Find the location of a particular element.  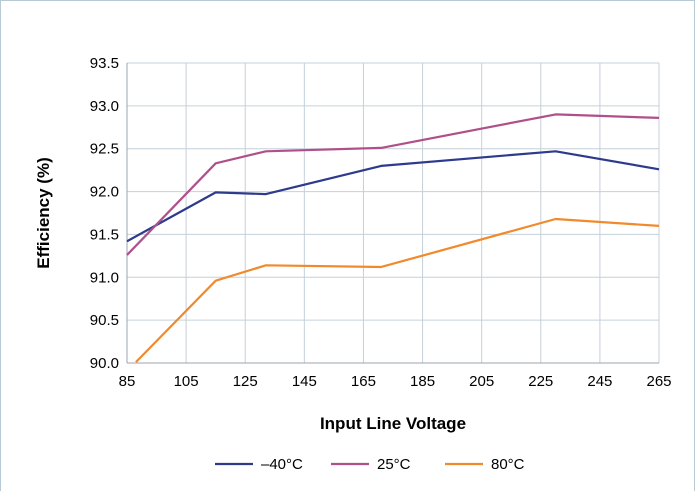

x-tick-label: 85 is located at coordinates (127, 381).